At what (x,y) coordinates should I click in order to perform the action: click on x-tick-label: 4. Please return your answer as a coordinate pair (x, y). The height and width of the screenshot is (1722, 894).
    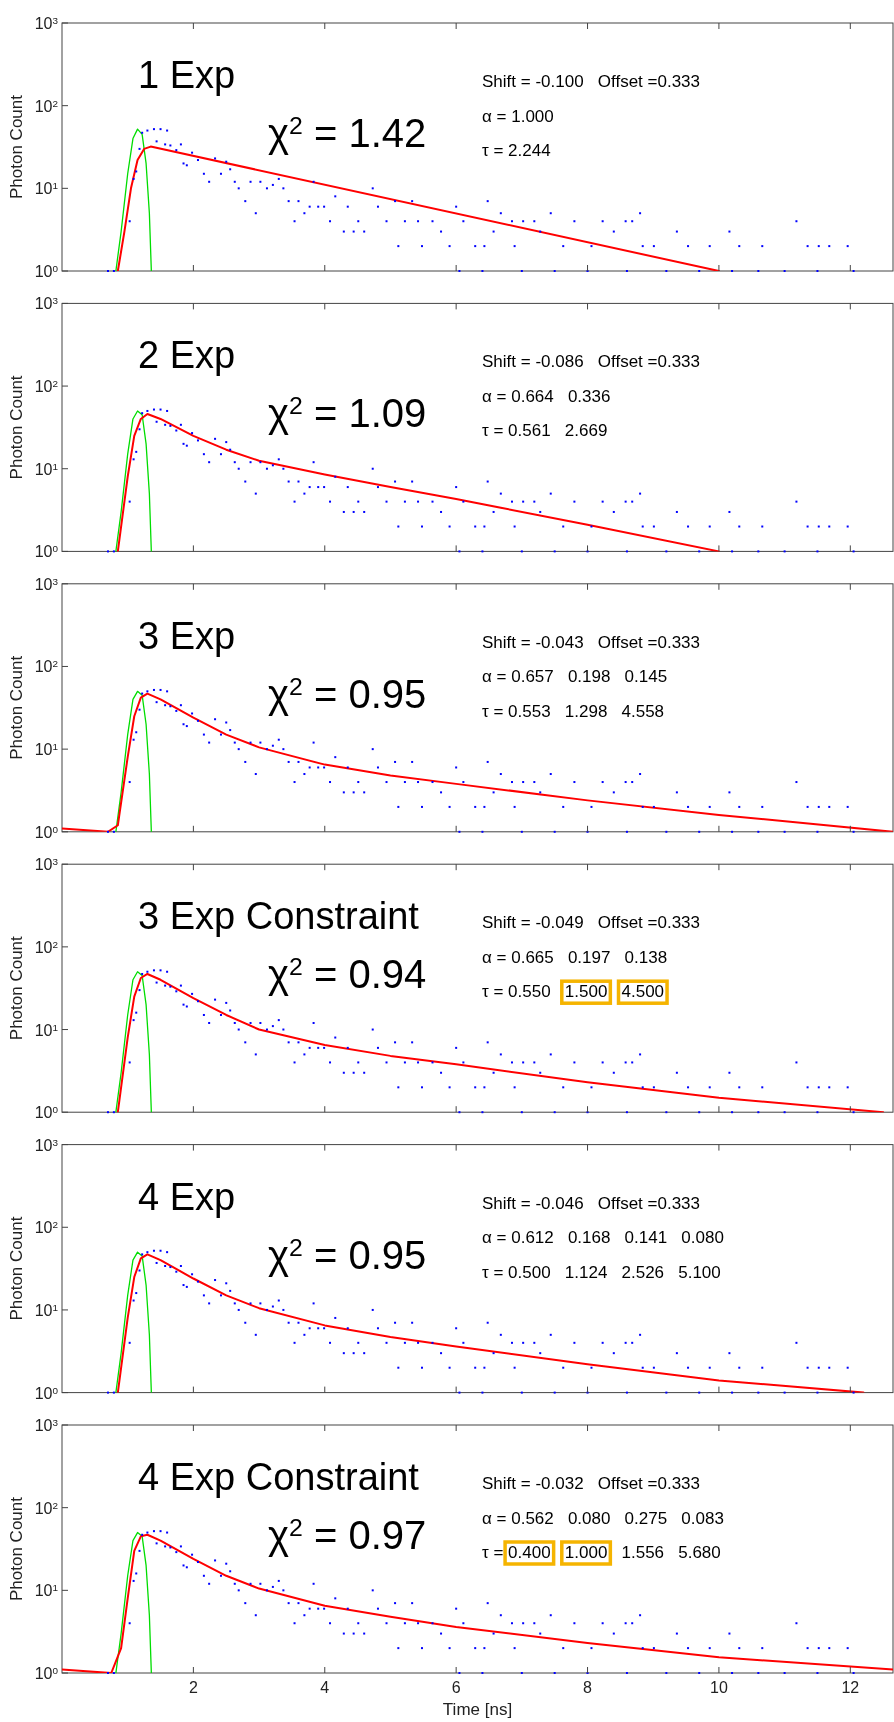
    Looking at the image, I should click on (325, 1687).